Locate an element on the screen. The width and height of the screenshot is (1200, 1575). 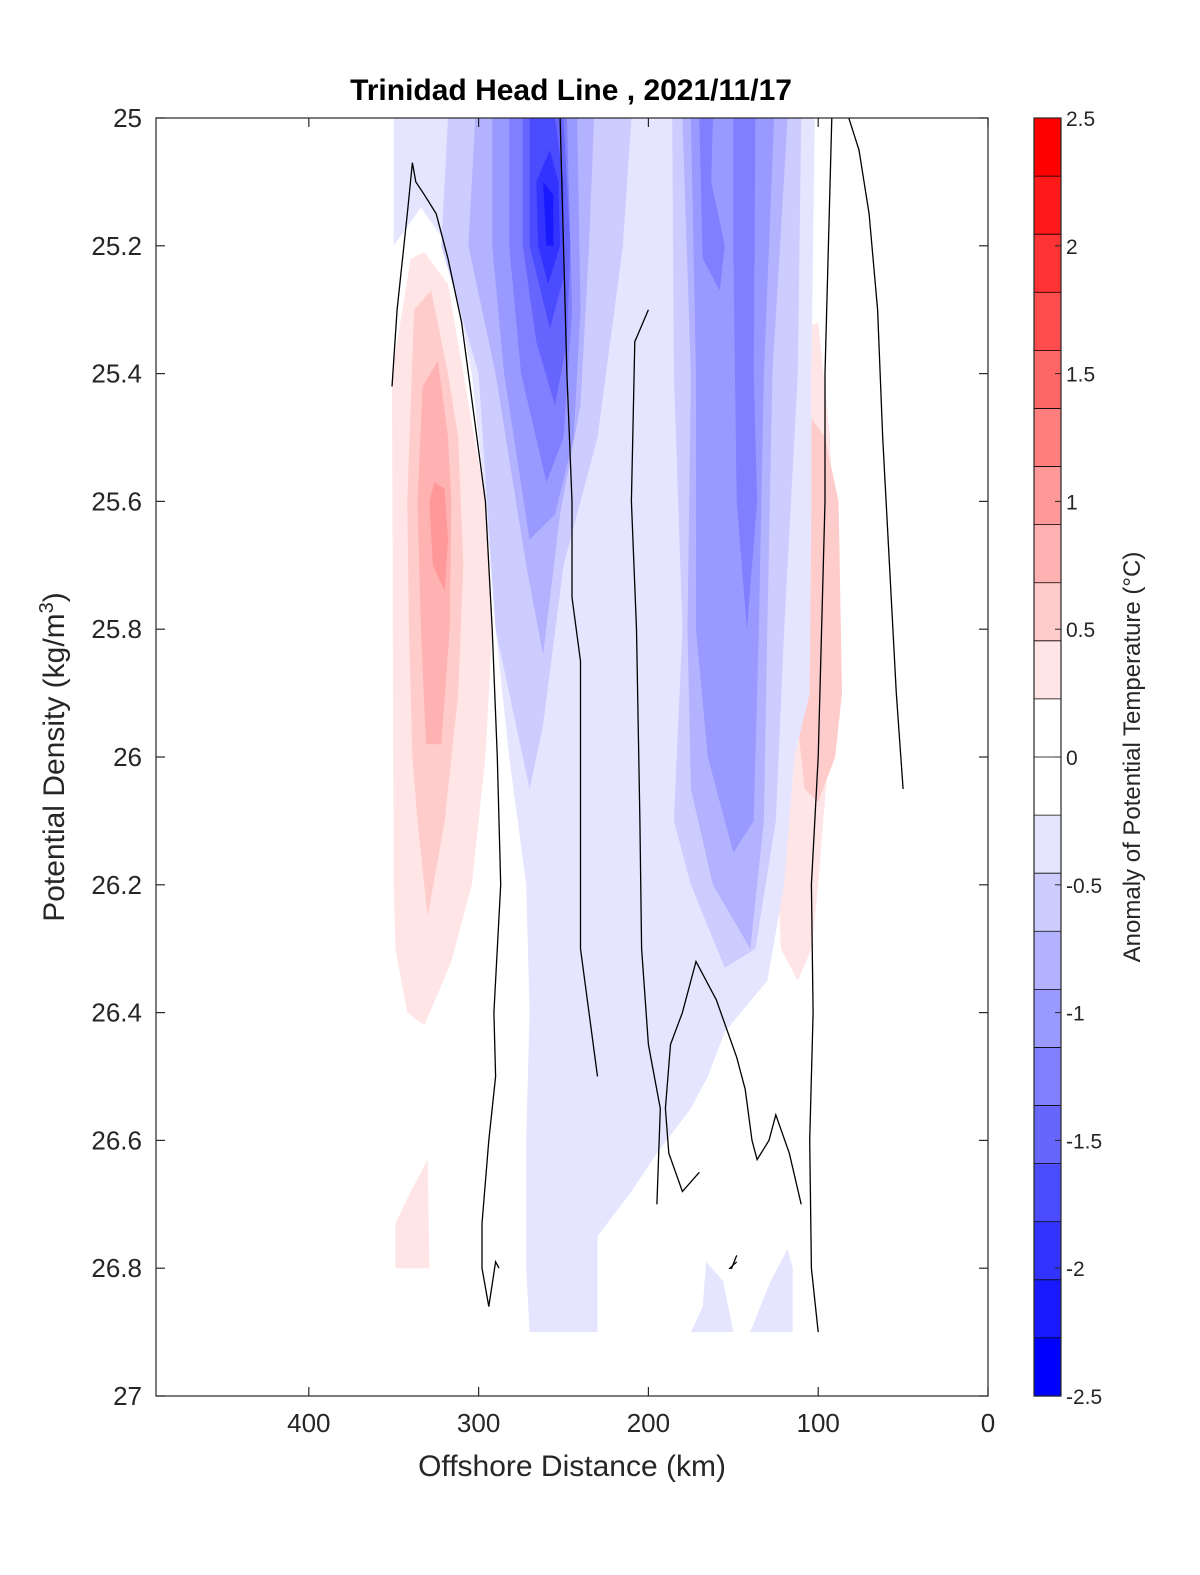
x-tick-label: 100 is located at coordinates (818, 1423).